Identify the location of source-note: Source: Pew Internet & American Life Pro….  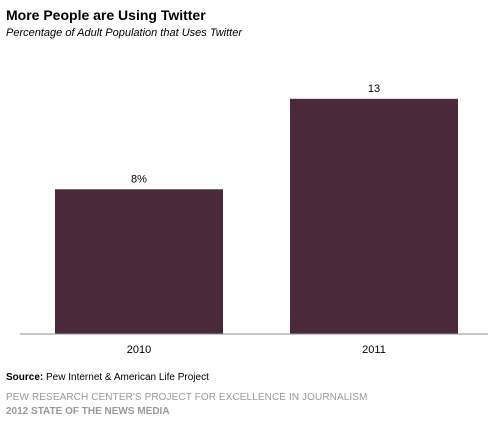
(107, 377).